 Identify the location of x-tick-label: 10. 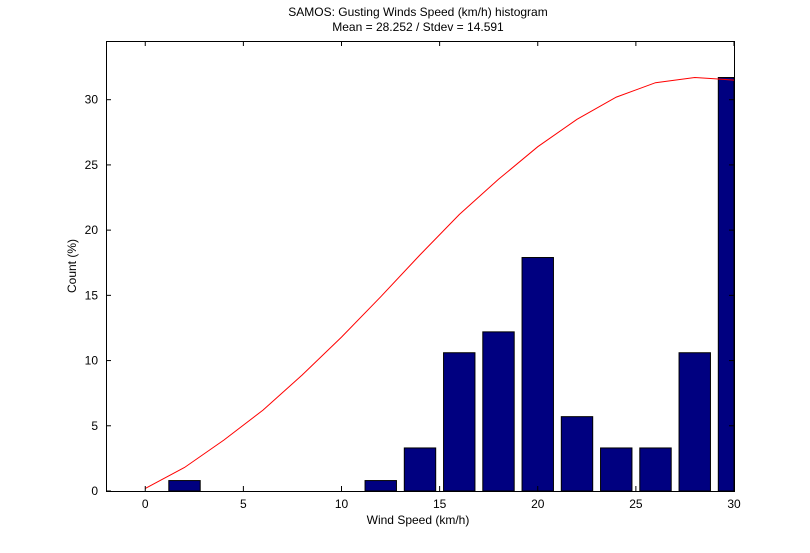
(342, 504).